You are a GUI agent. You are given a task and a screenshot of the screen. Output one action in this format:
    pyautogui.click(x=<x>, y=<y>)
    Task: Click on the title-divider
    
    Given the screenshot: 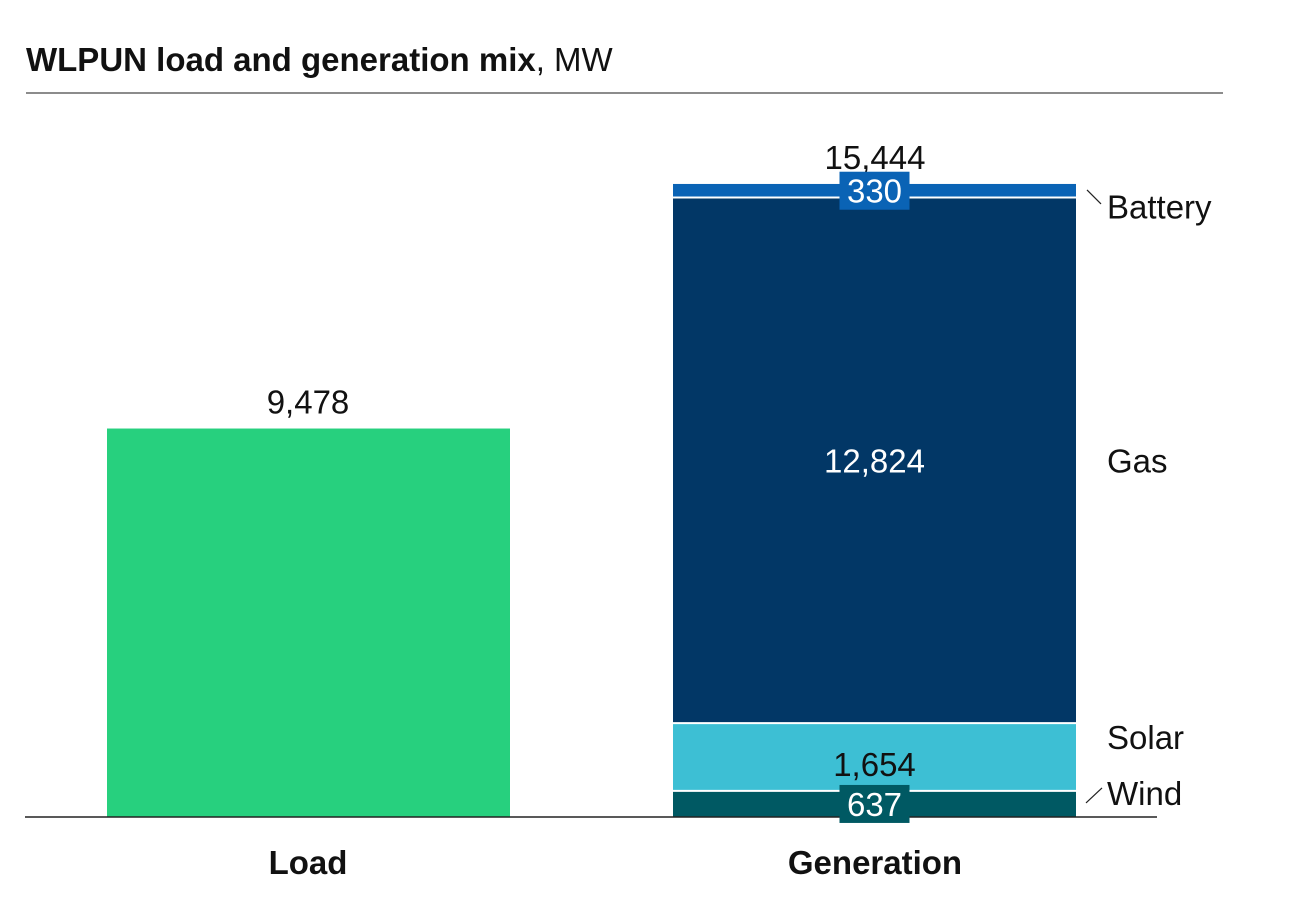 What is the action you would take?
    pyautogui.click(x=624, y=93)
    